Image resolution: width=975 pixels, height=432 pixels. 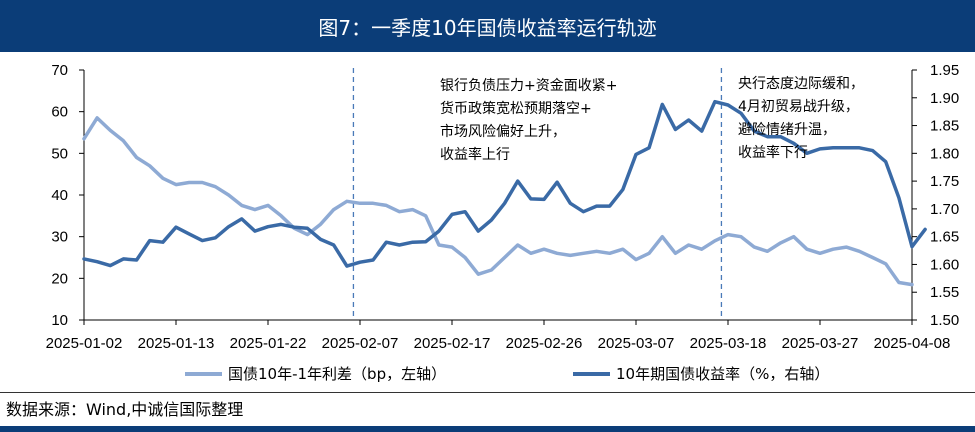 I want to click on x-tick-label: 2025-03-07, so click(x=636, y=343).